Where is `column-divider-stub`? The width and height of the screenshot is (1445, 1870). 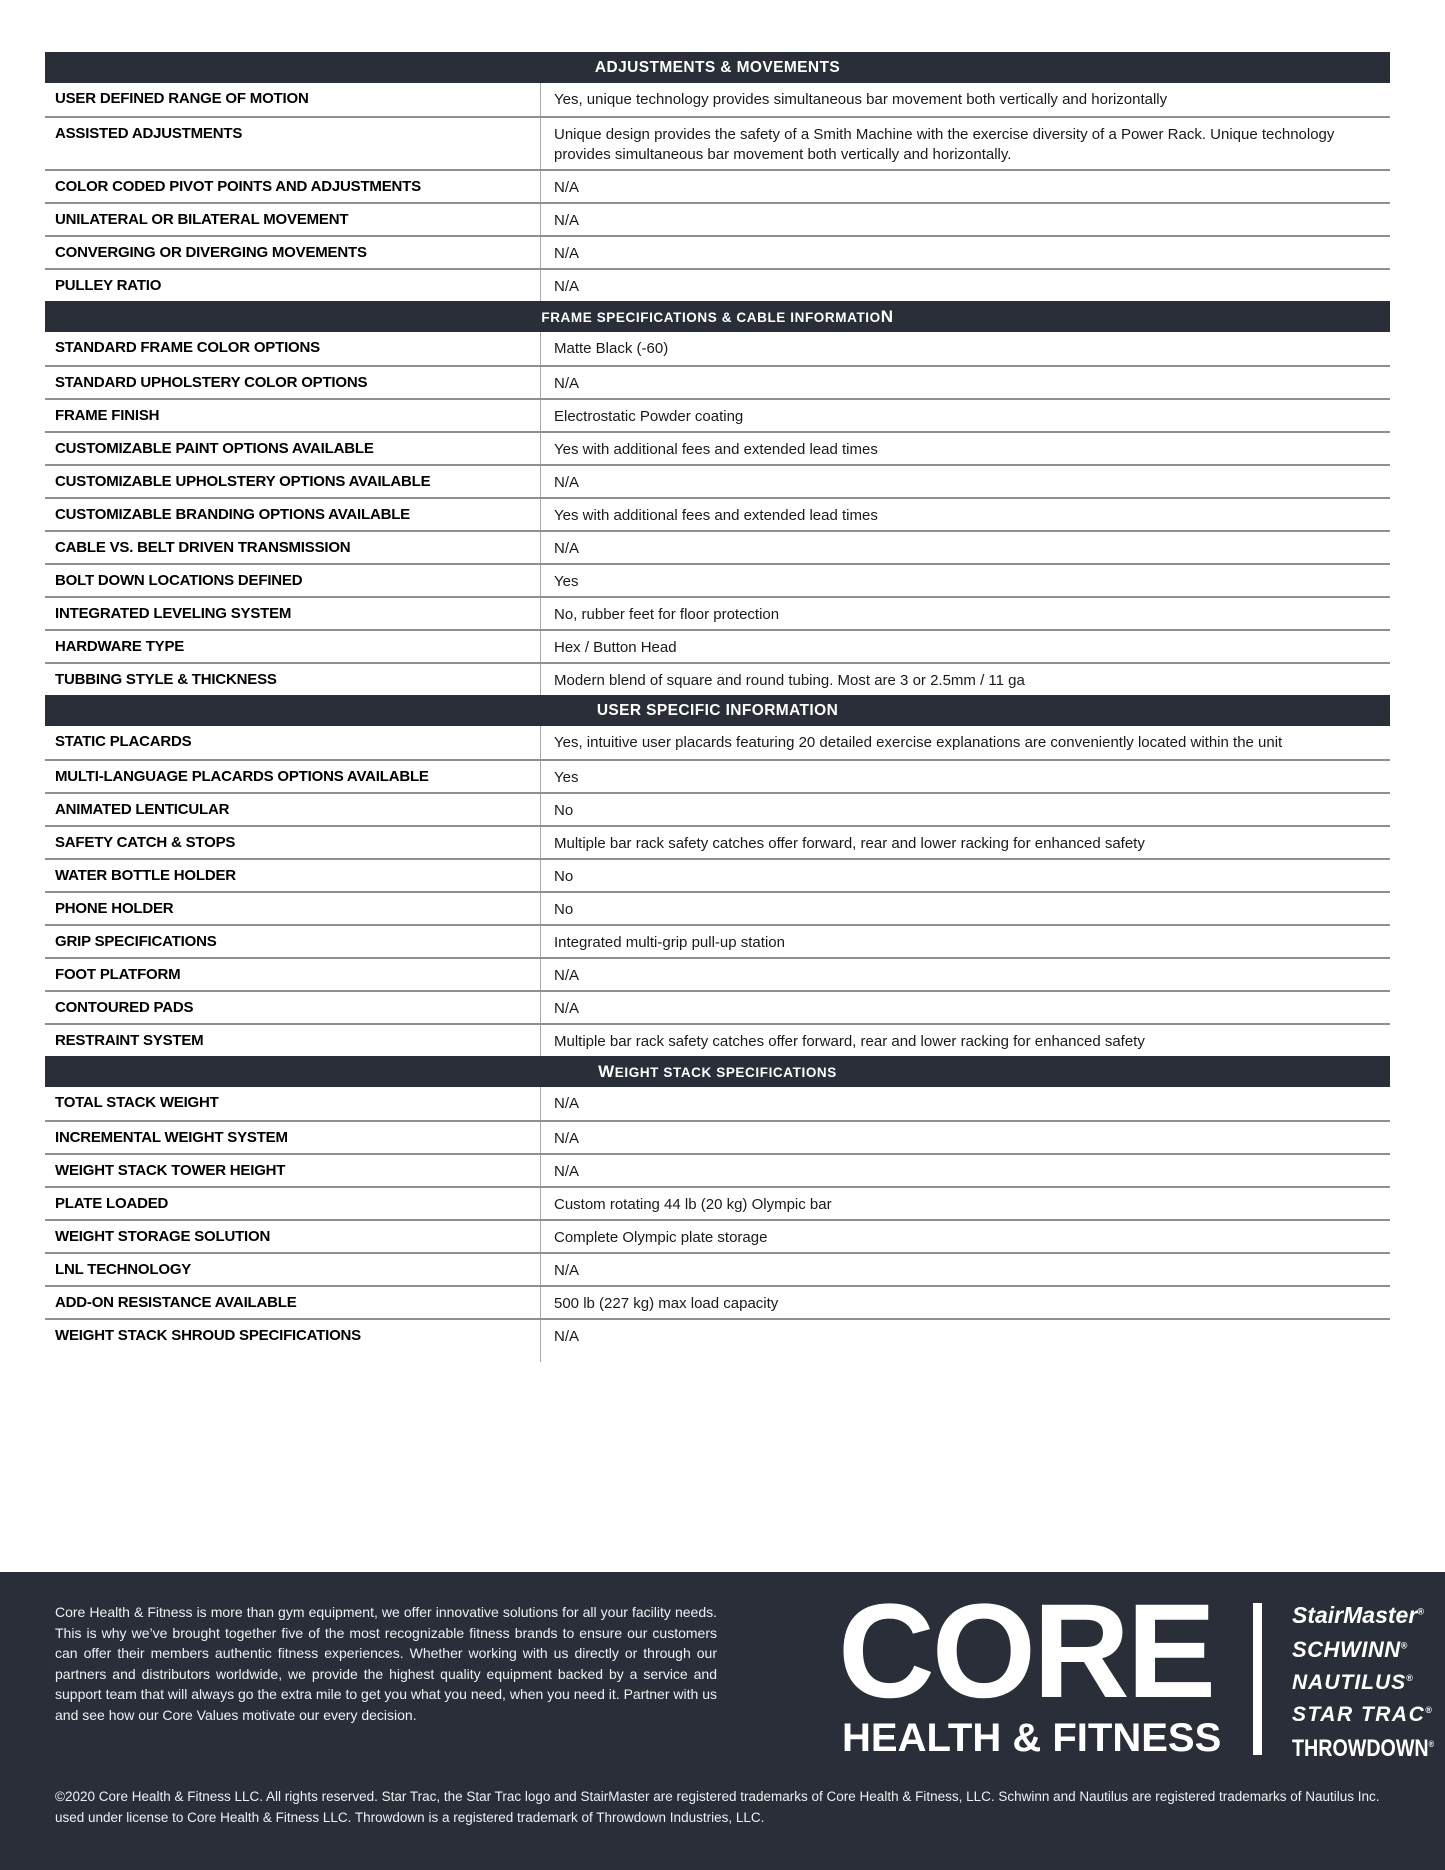
column-divider-stub is located at coordinates (293, 1356).